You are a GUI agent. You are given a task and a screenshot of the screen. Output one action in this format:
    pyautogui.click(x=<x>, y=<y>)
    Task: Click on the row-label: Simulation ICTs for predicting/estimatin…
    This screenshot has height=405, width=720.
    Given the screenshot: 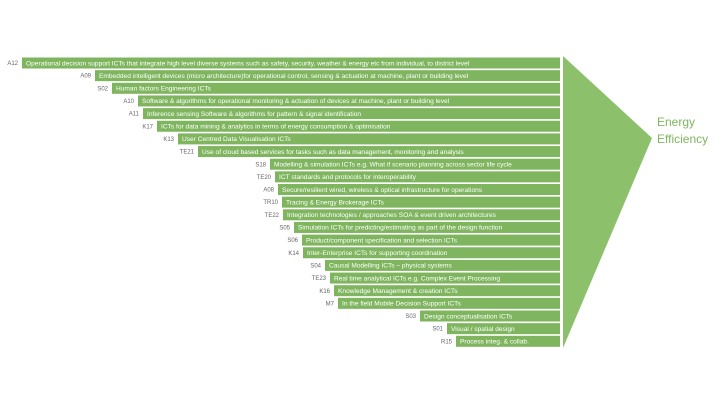 What is the action you would take?
    pyautogui.click(x=400, y=228)
    